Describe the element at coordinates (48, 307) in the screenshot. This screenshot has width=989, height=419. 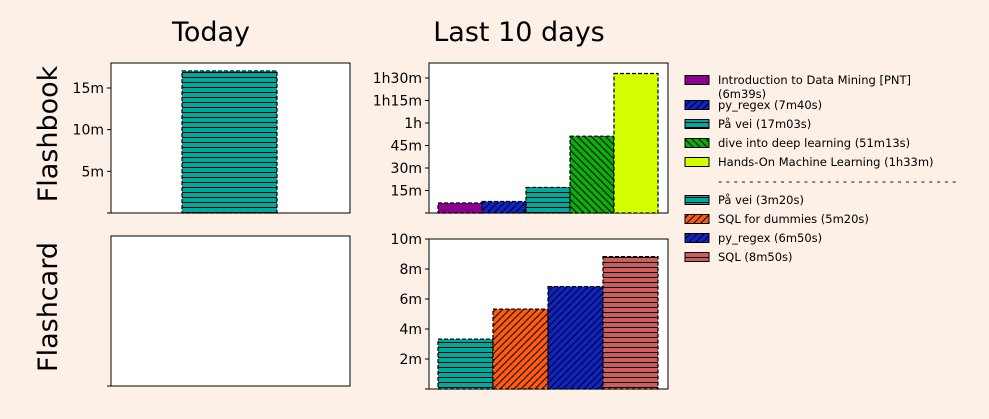
I see `row-title-flashcard: Flashcard` at that location.